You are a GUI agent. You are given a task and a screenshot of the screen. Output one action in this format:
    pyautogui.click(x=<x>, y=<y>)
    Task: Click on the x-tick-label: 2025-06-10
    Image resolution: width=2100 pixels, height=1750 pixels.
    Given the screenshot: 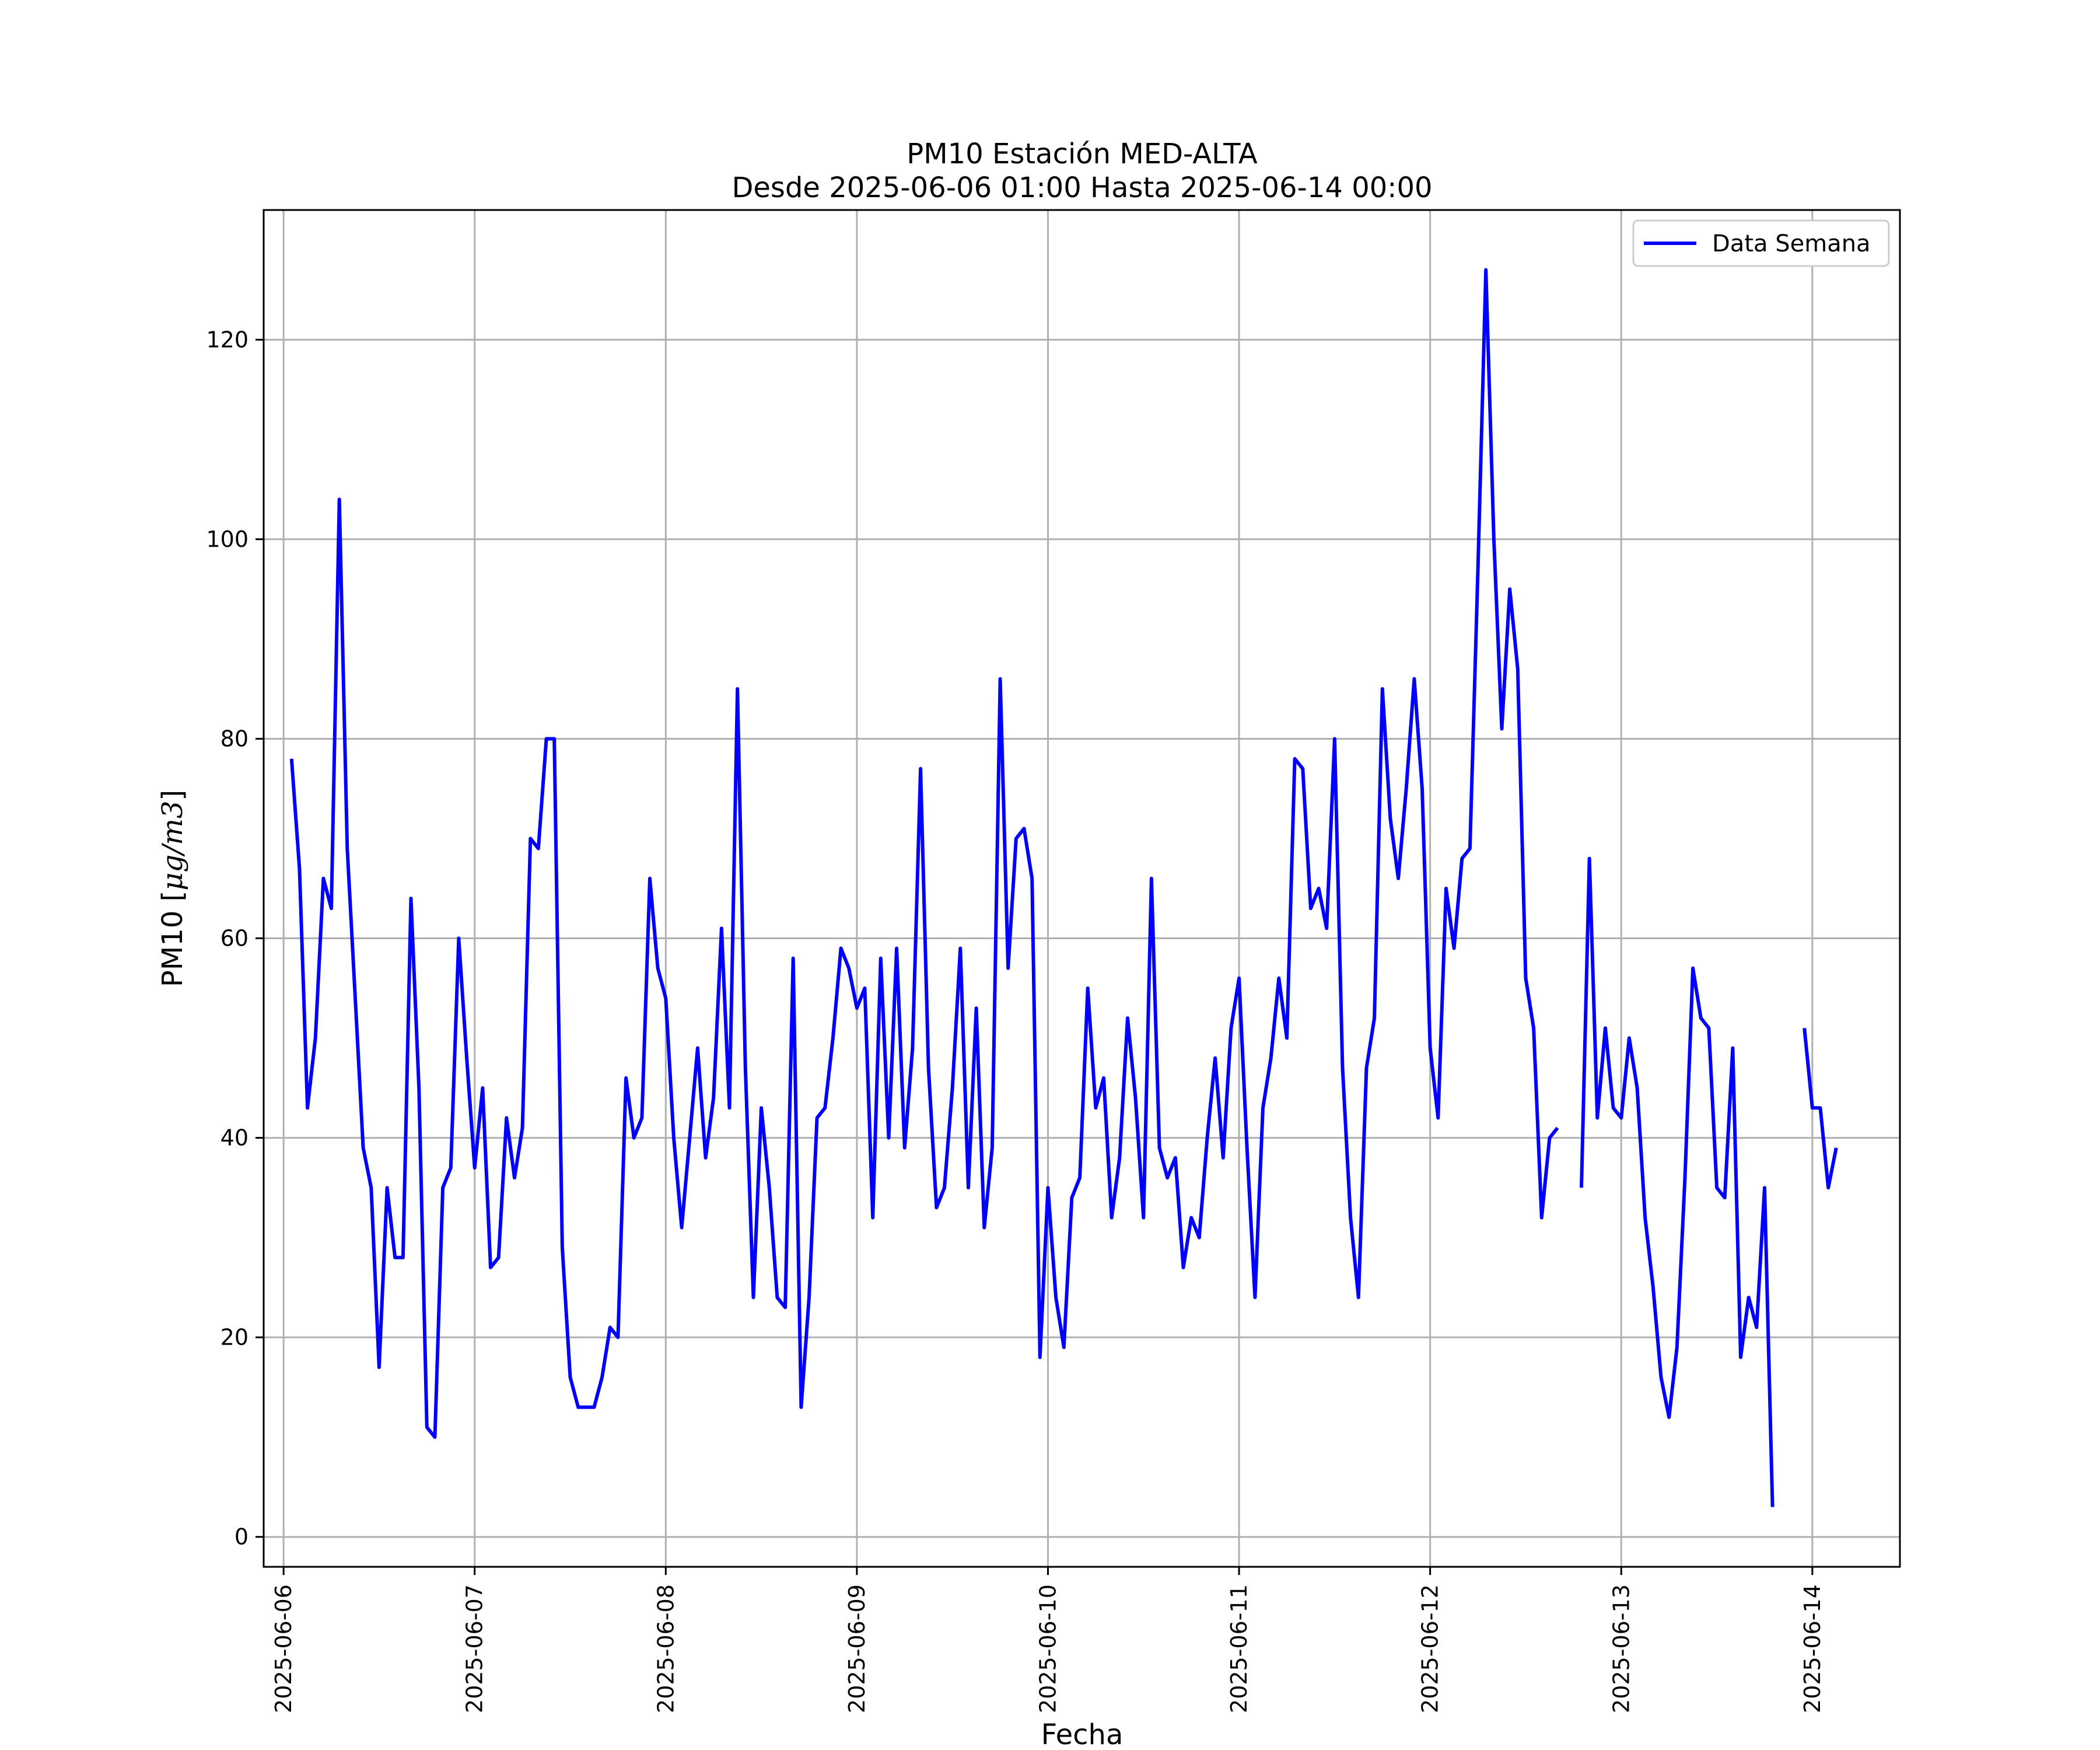 What is the action you would take?
    pyautogui.click(x=1047, y=1648)
    